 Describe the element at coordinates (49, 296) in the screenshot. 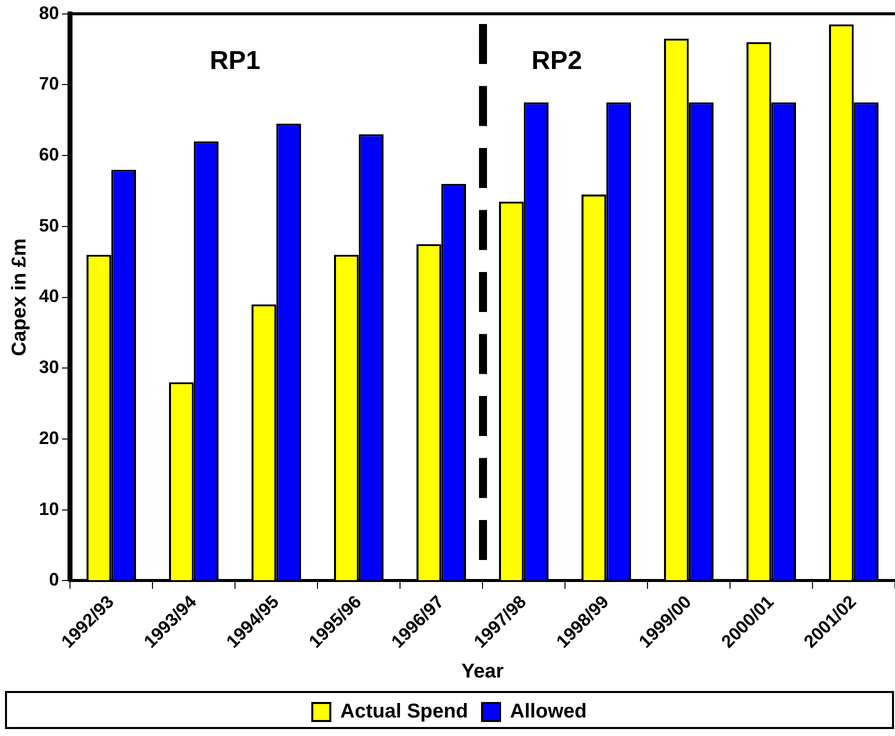

I see `y-tick-label: 40` at that location.